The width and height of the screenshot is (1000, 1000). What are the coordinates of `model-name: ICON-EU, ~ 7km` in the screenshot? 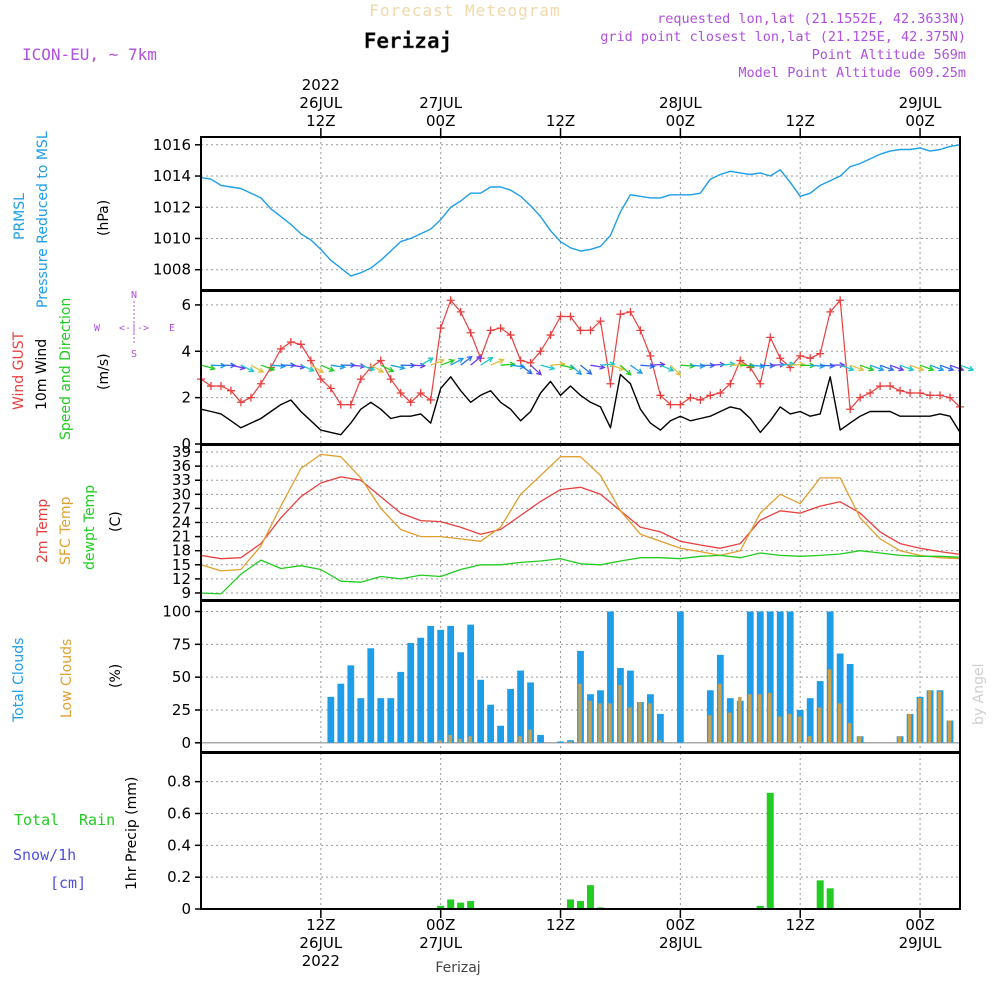 It's located at (89, 54).